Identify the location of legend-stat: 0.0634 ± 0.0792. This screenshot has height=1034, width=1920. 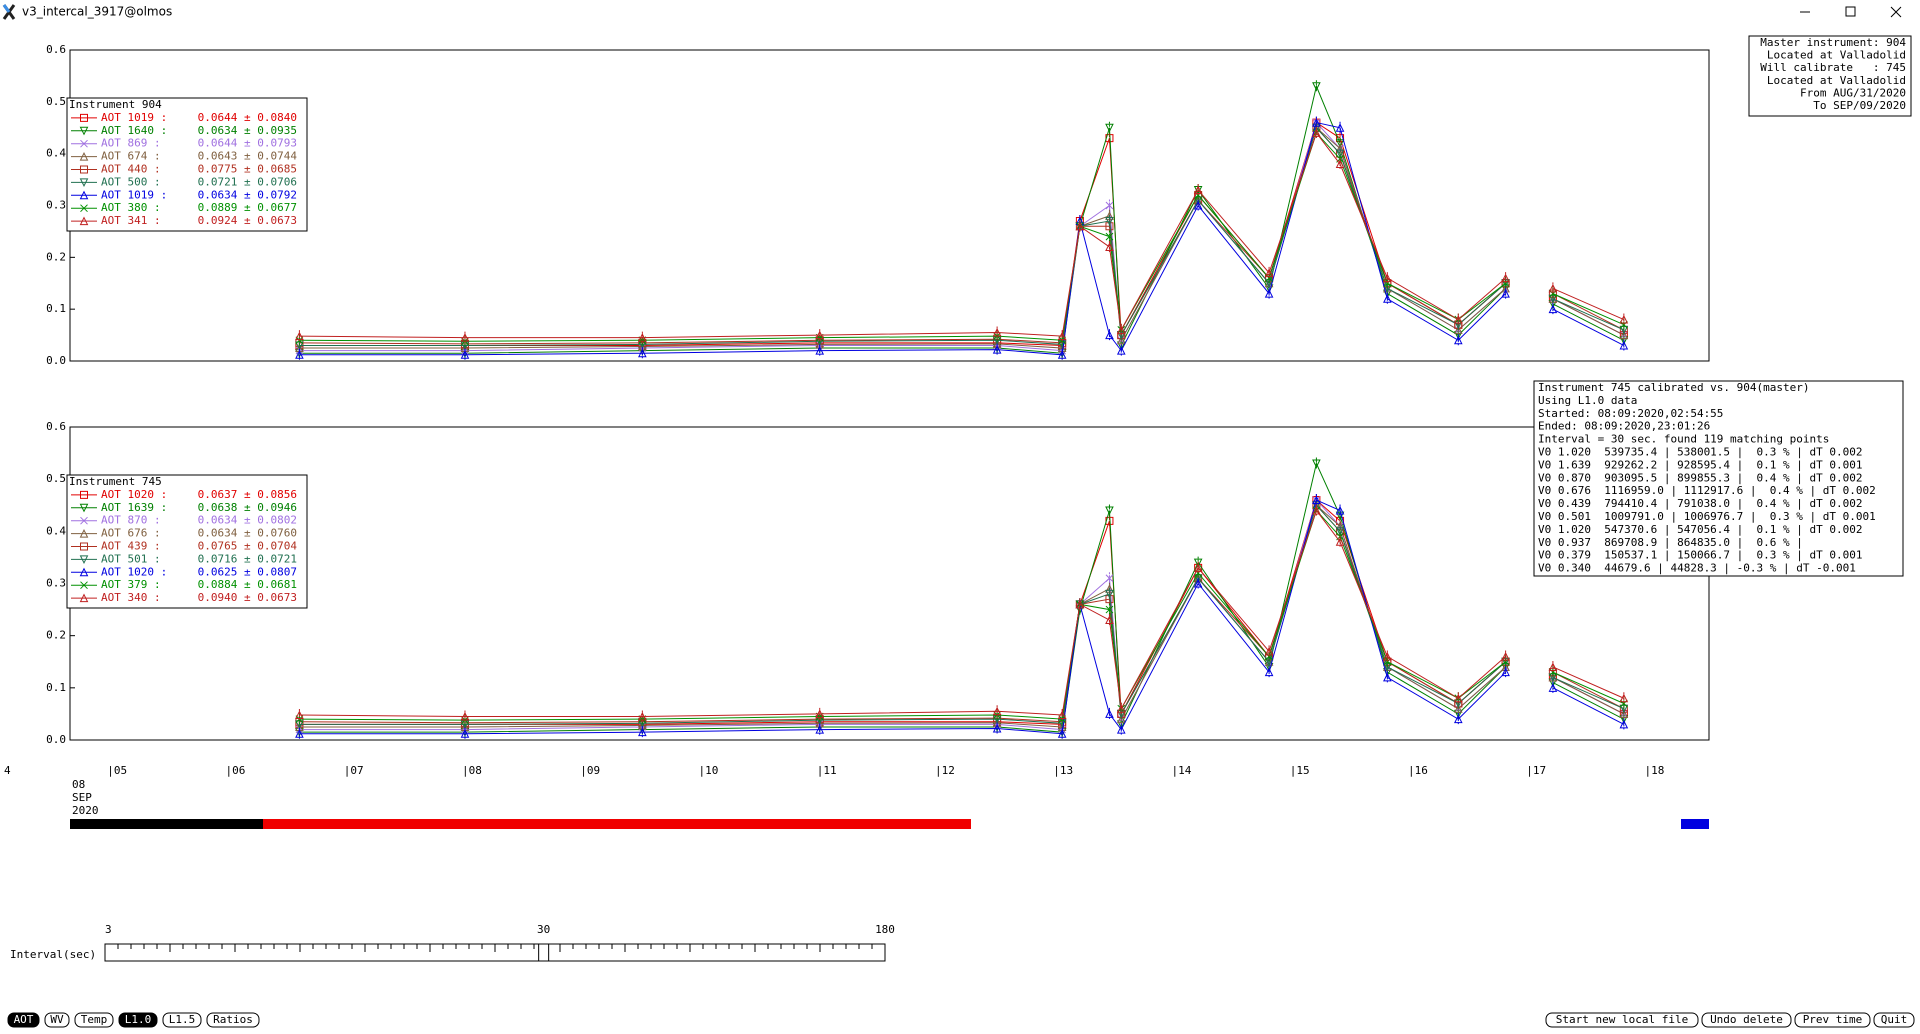
(247, 194).